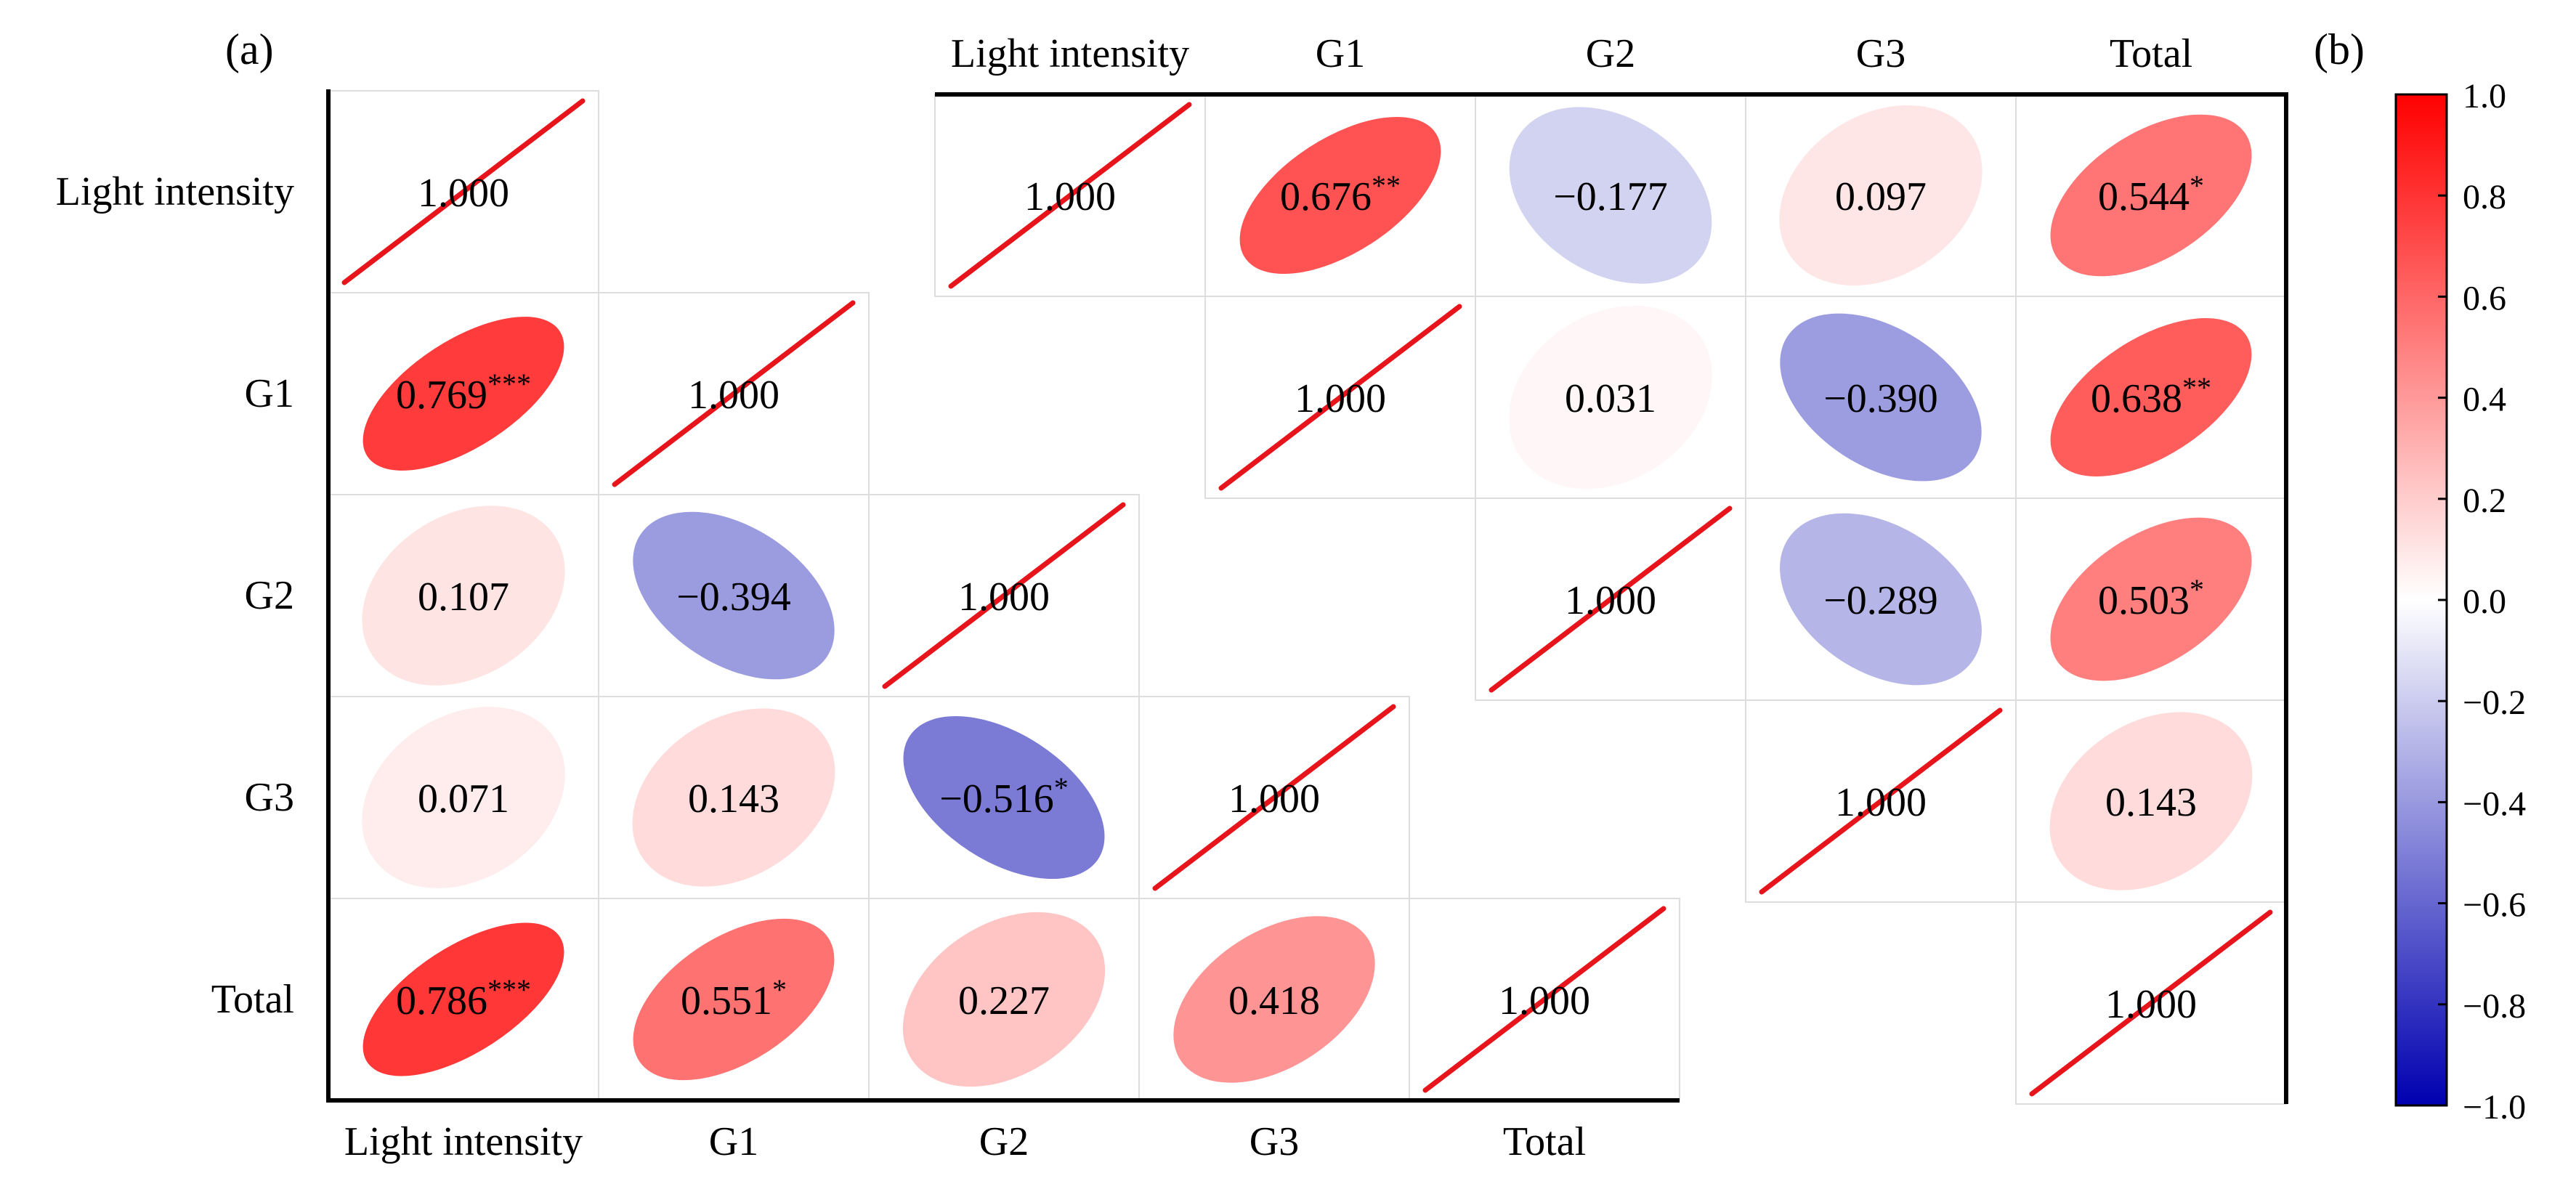 The width and height of the screenshot is (2576, 1189). I want to click on upper-col-label-total: Total, so click(2151, 53).